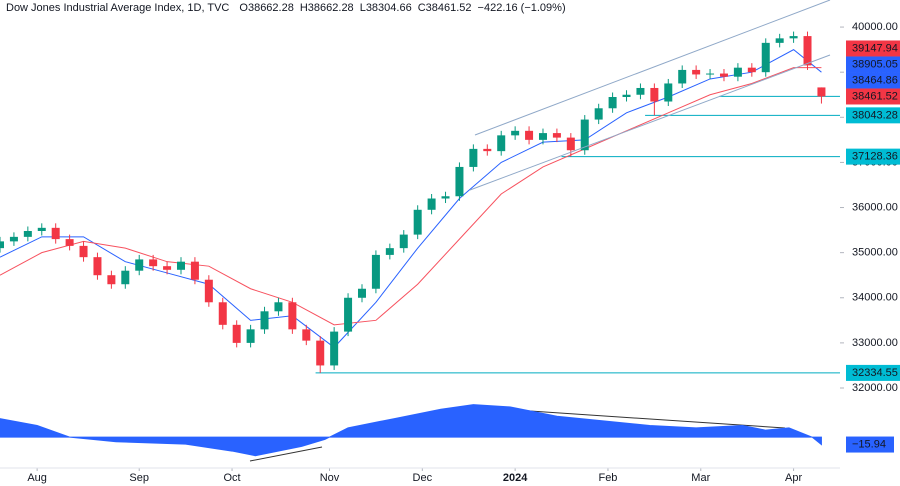 The height and width of the screenshot is (486, 900). I want to click on price-label: 32334.55, so click(875, 373).